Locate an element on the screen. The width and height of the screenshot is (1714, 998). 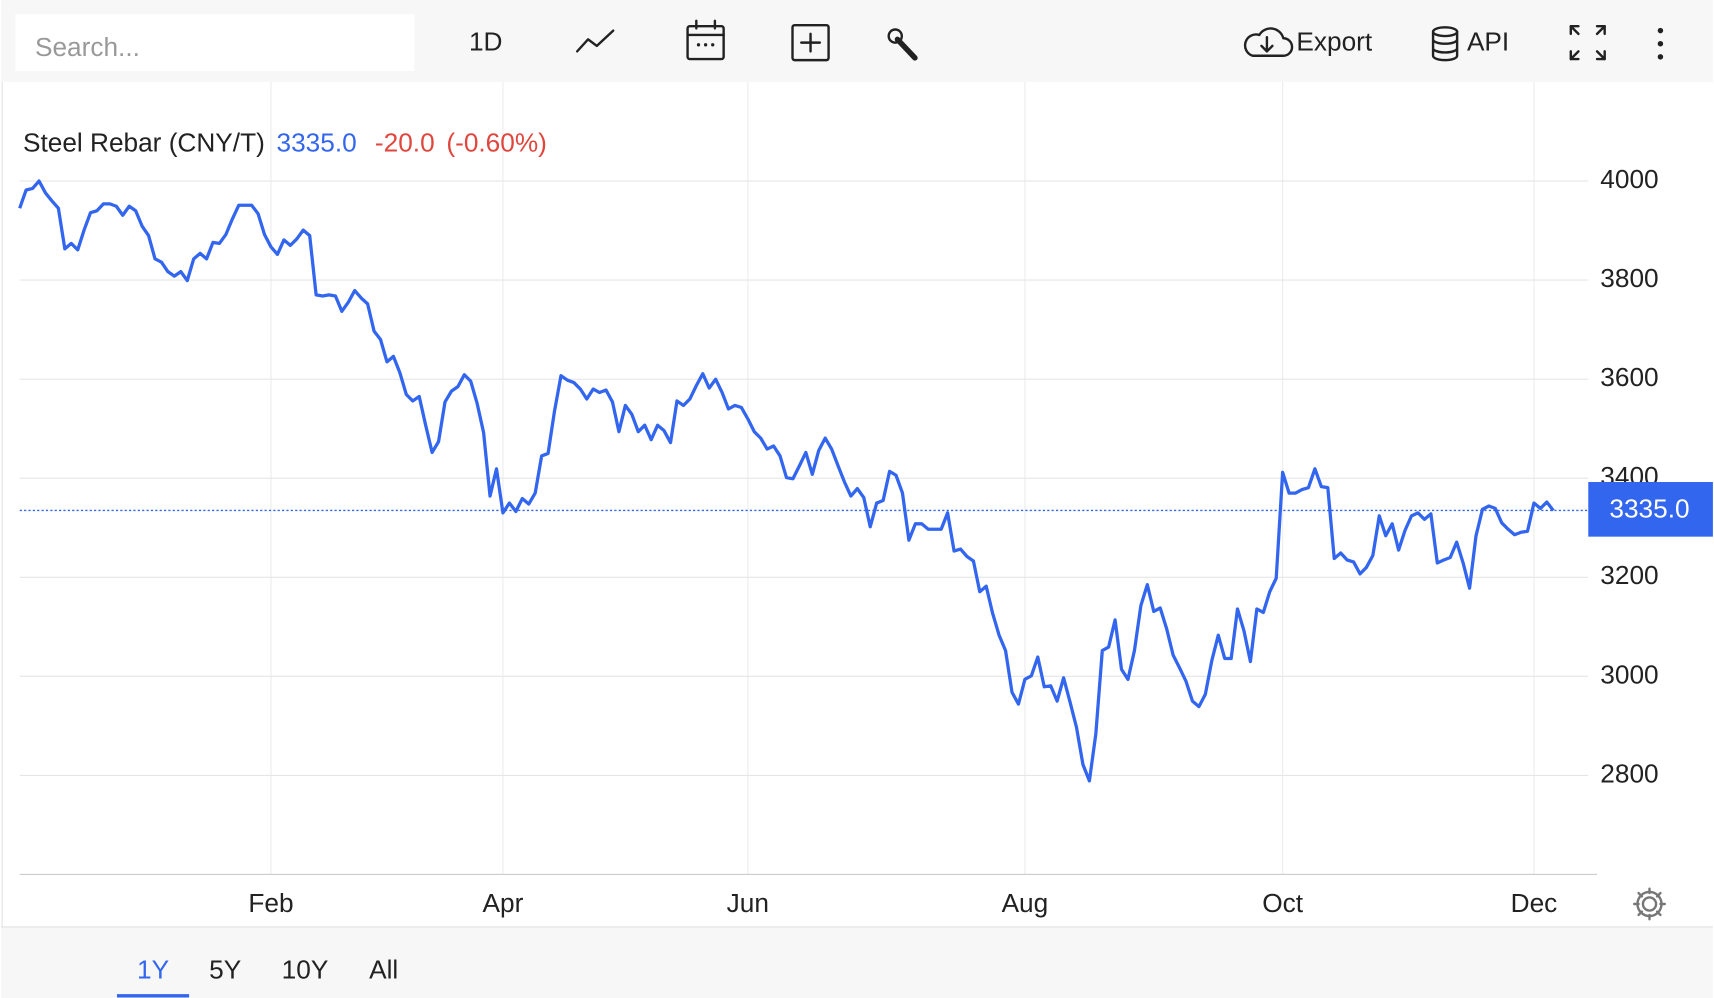
x-tick-label: Jun is located at coordinates (748, 903).